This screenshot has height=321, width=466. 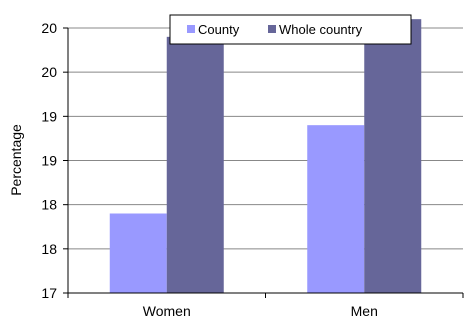 I want to click on x-category-label: Men, so click(x=364, y=311).